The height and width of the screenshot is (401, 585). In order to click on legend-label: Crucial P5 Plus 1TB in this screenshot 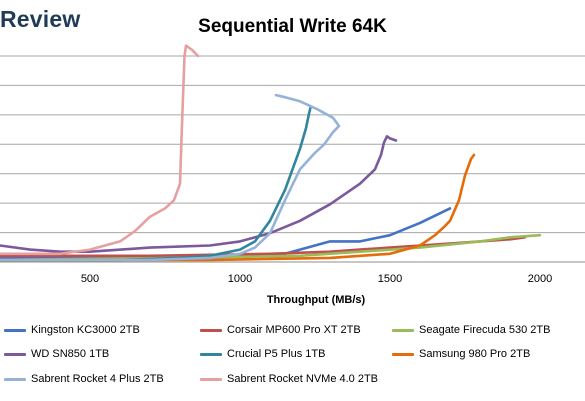, I will do `click(276, 354)`.